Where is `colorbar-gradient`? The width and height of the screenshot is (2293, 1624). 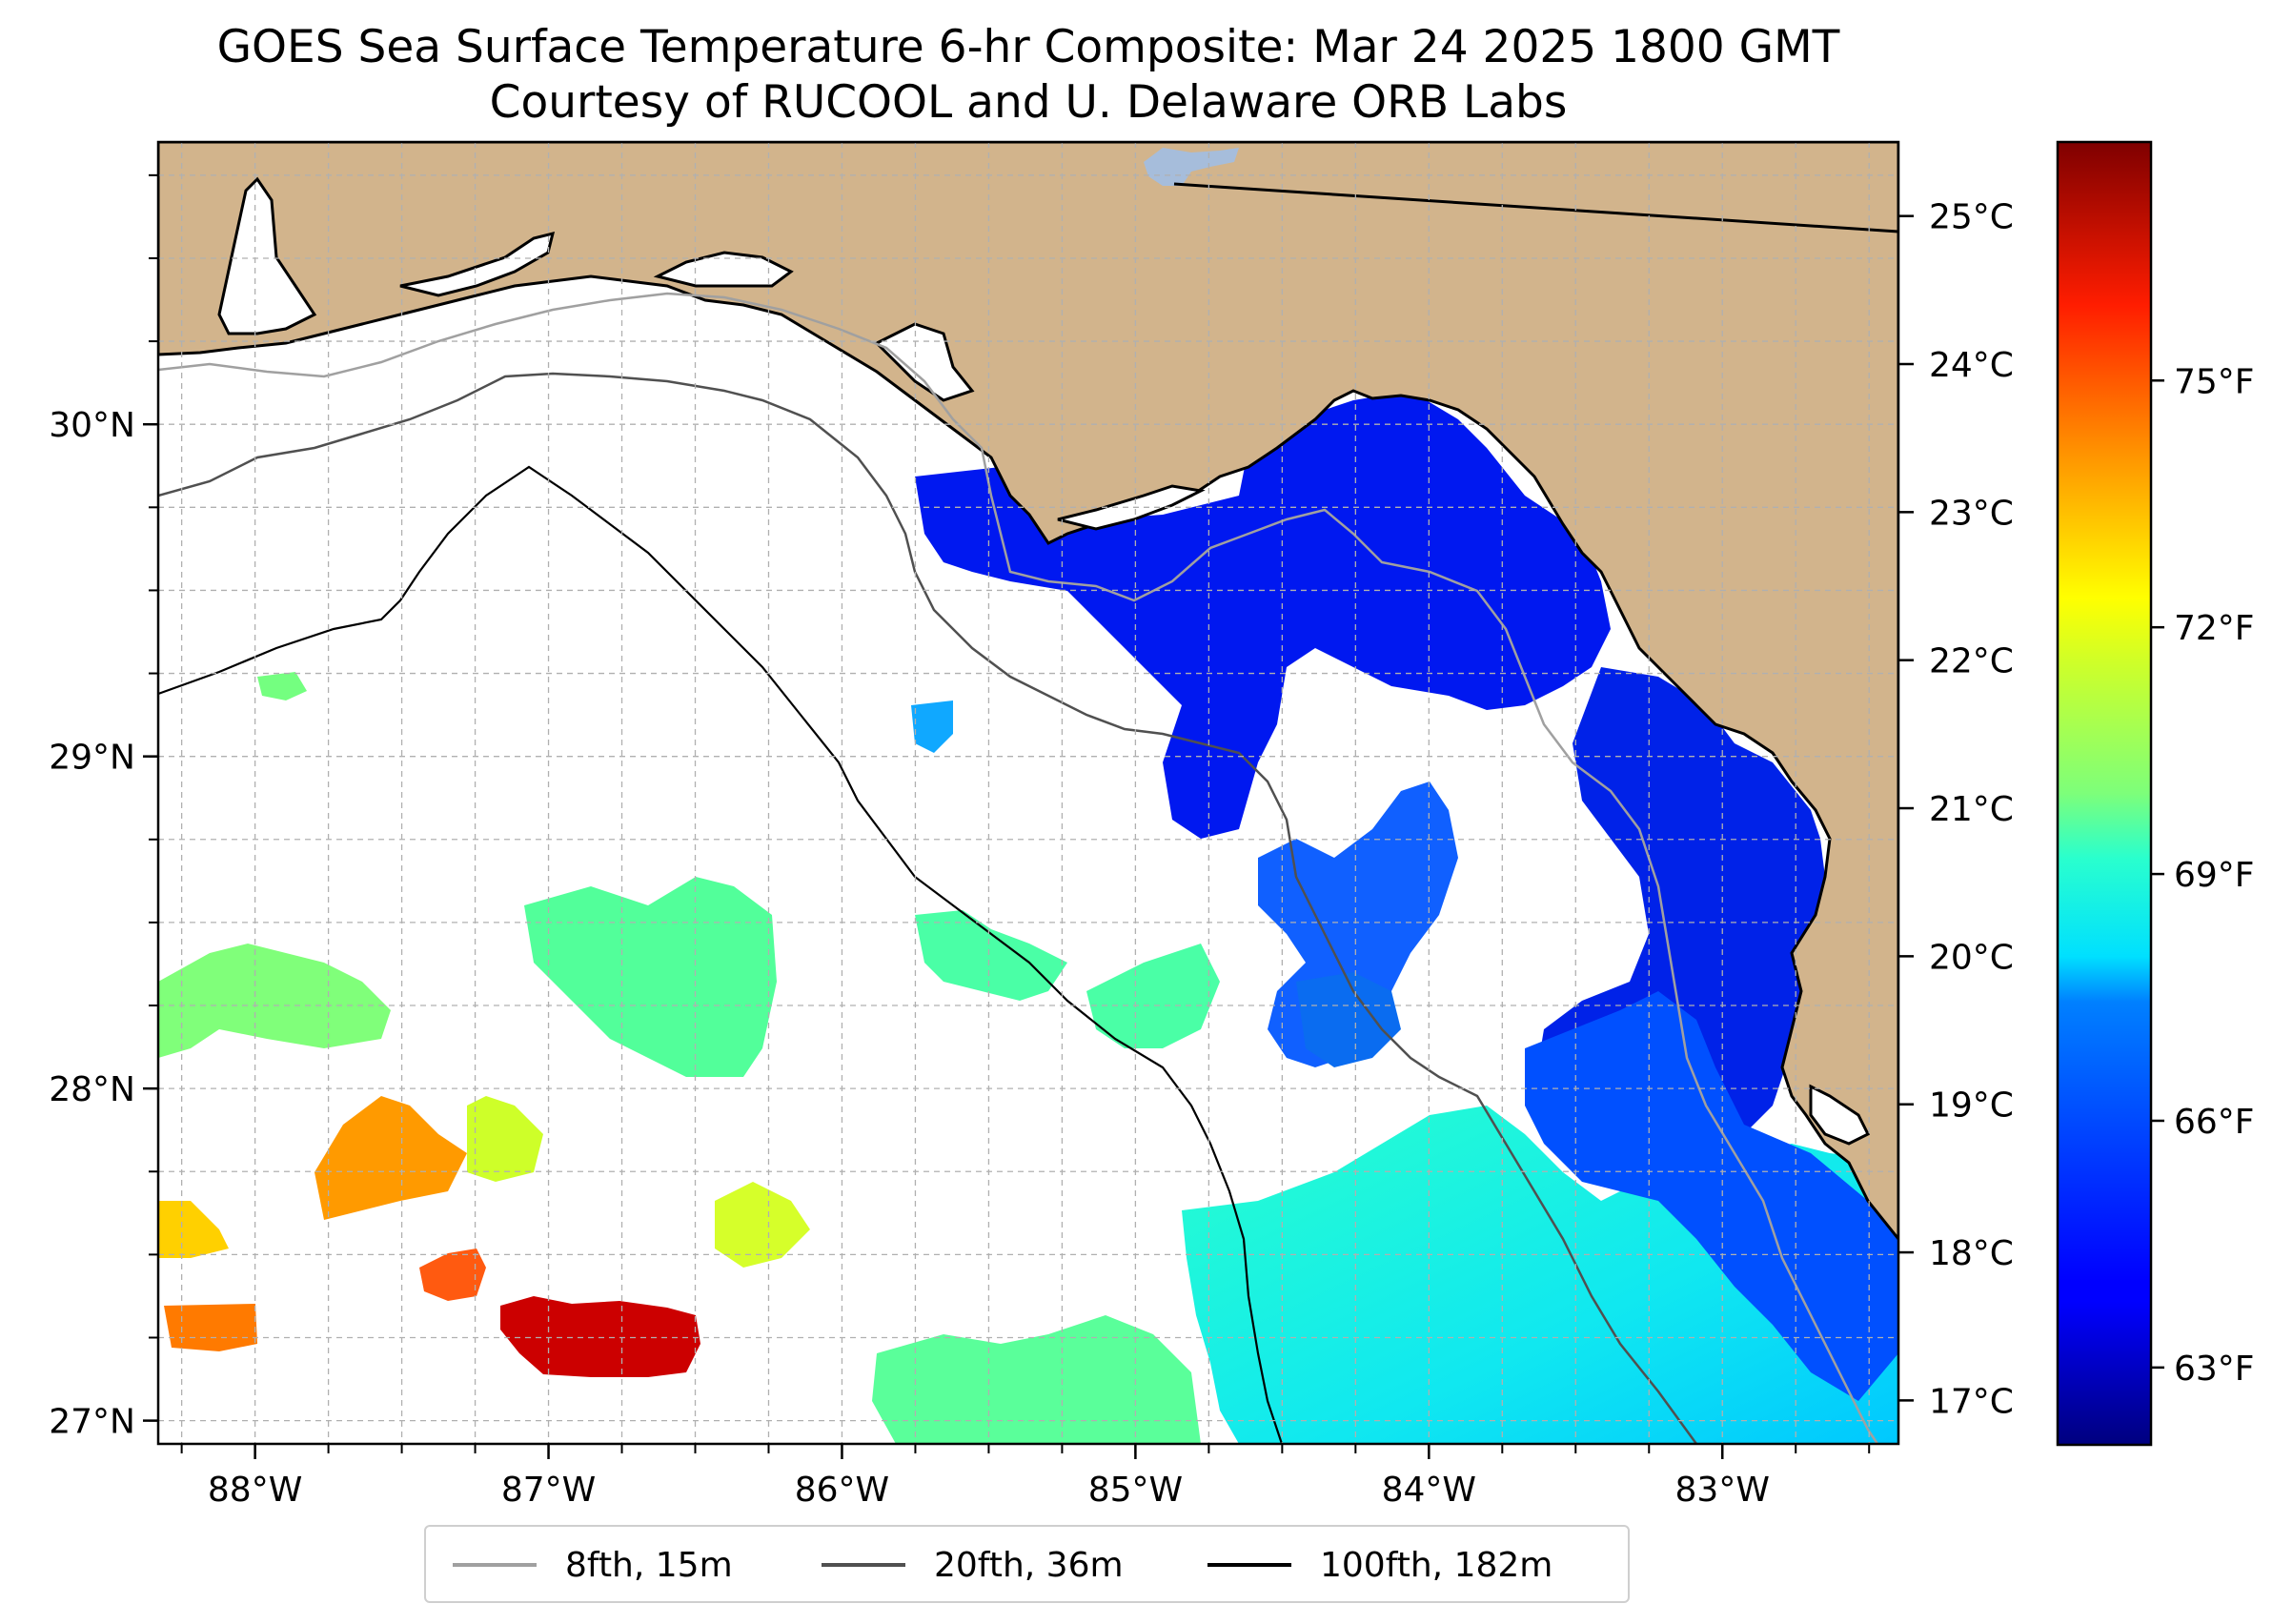
colorbar-gradient is located at coordinates (2104, 793).